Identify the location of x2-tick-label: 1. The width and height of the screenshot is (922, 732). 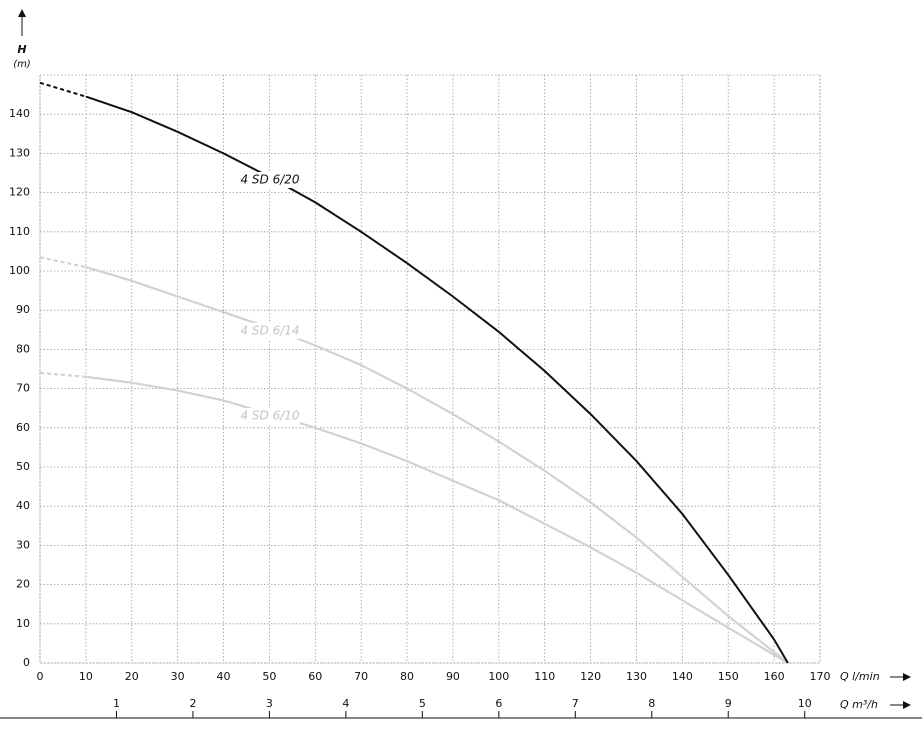
(116, 703).